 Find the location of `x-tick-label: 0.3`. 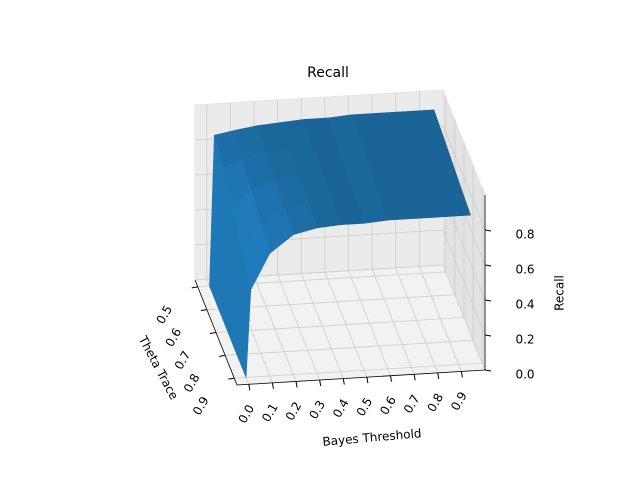

x-tick-label: 0.3 is located at coordinates (317, 410).